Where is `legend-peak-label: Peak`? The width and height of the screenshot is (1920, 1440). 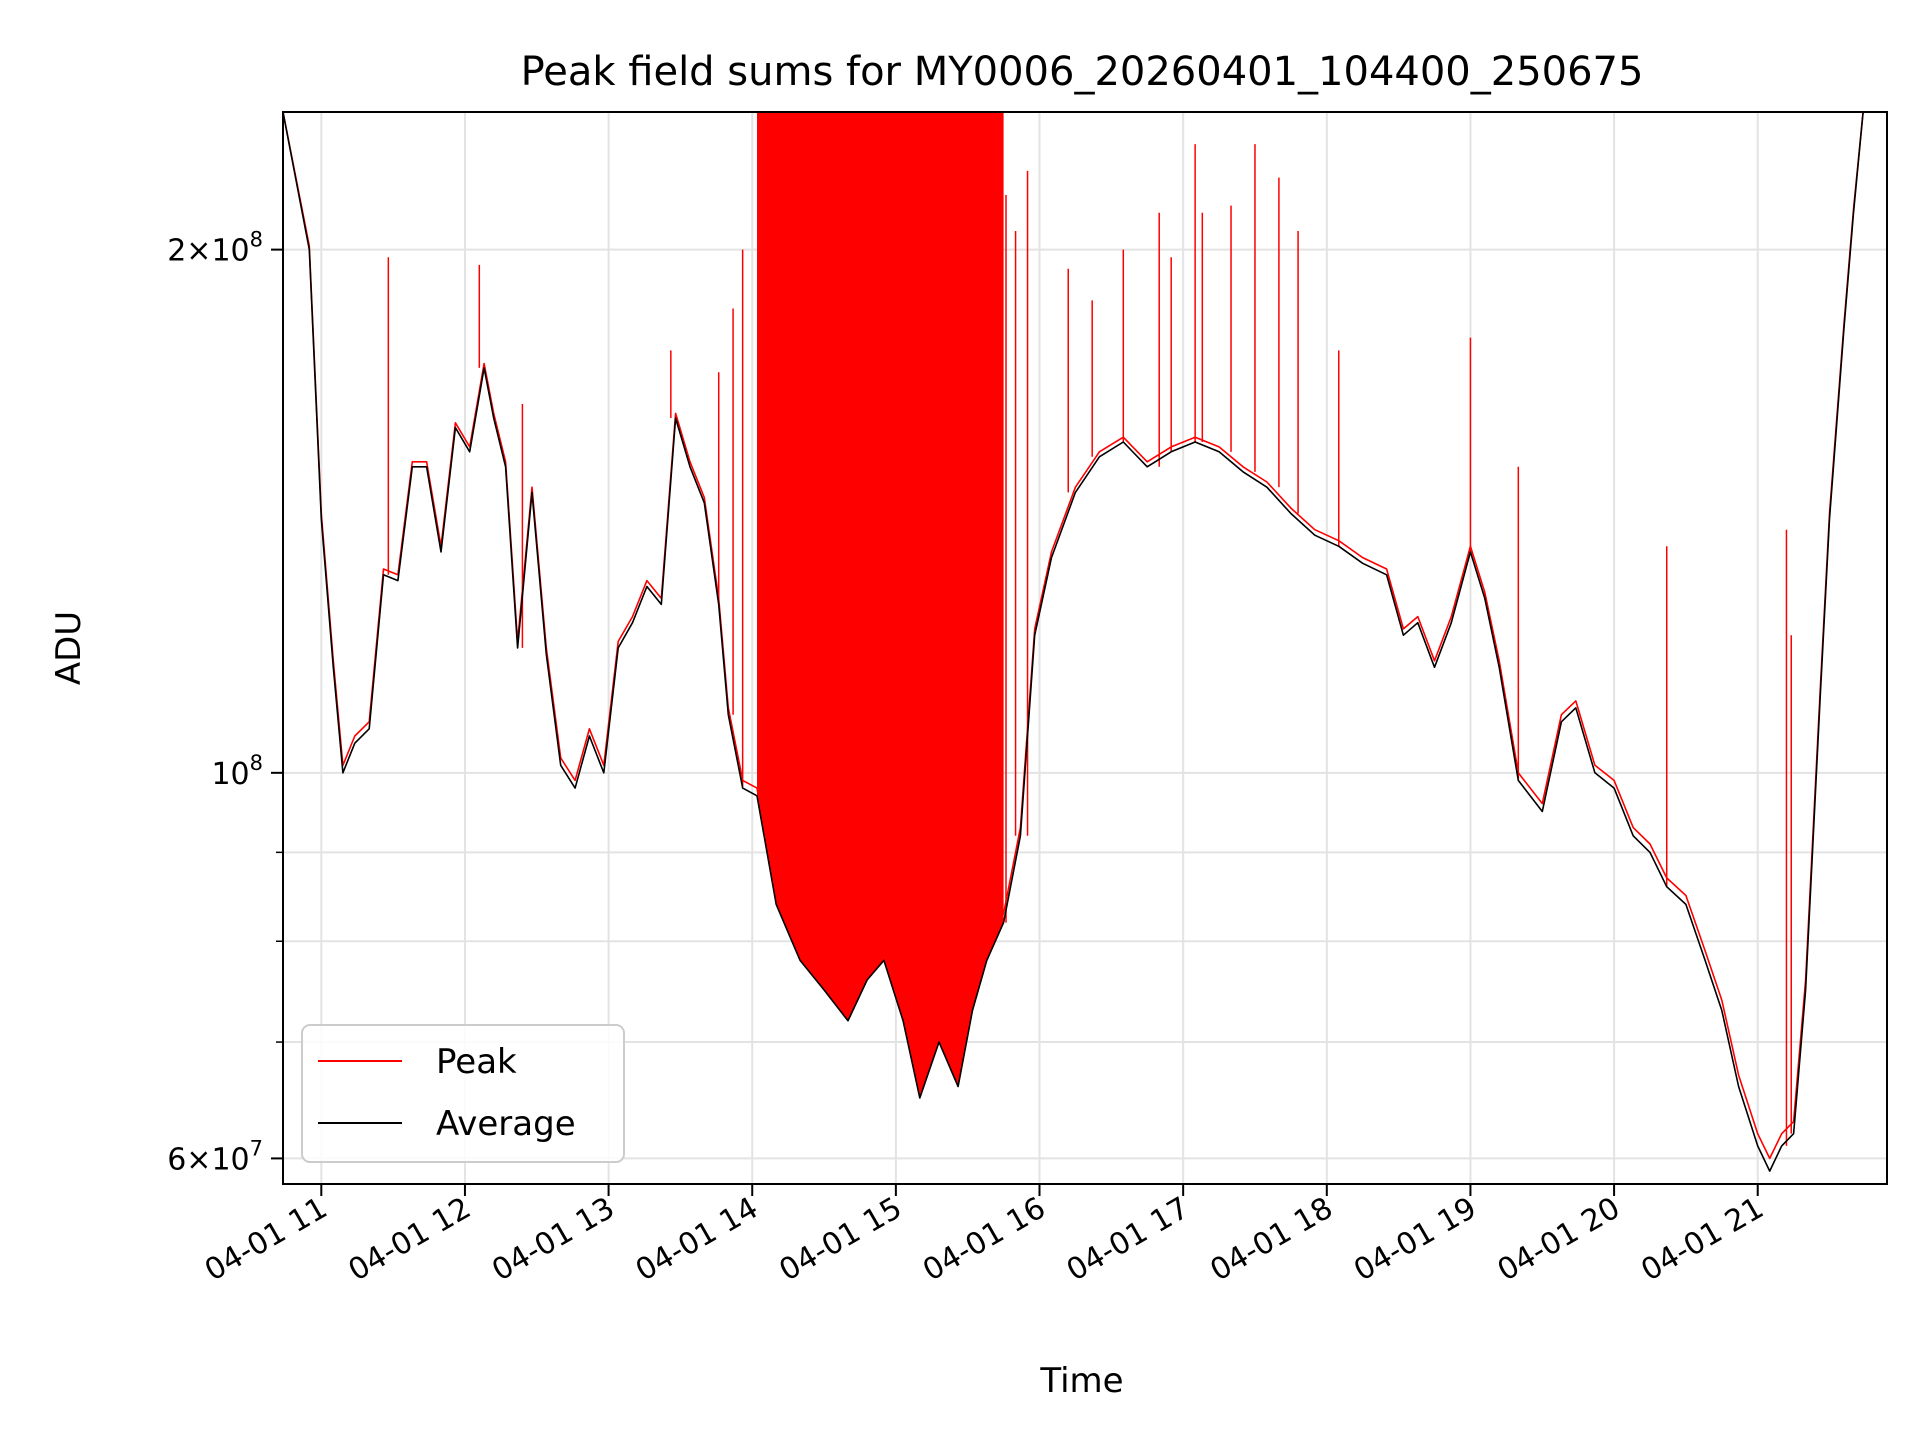 legend-peak-label: Peak is located at coordinates (476, 1062).